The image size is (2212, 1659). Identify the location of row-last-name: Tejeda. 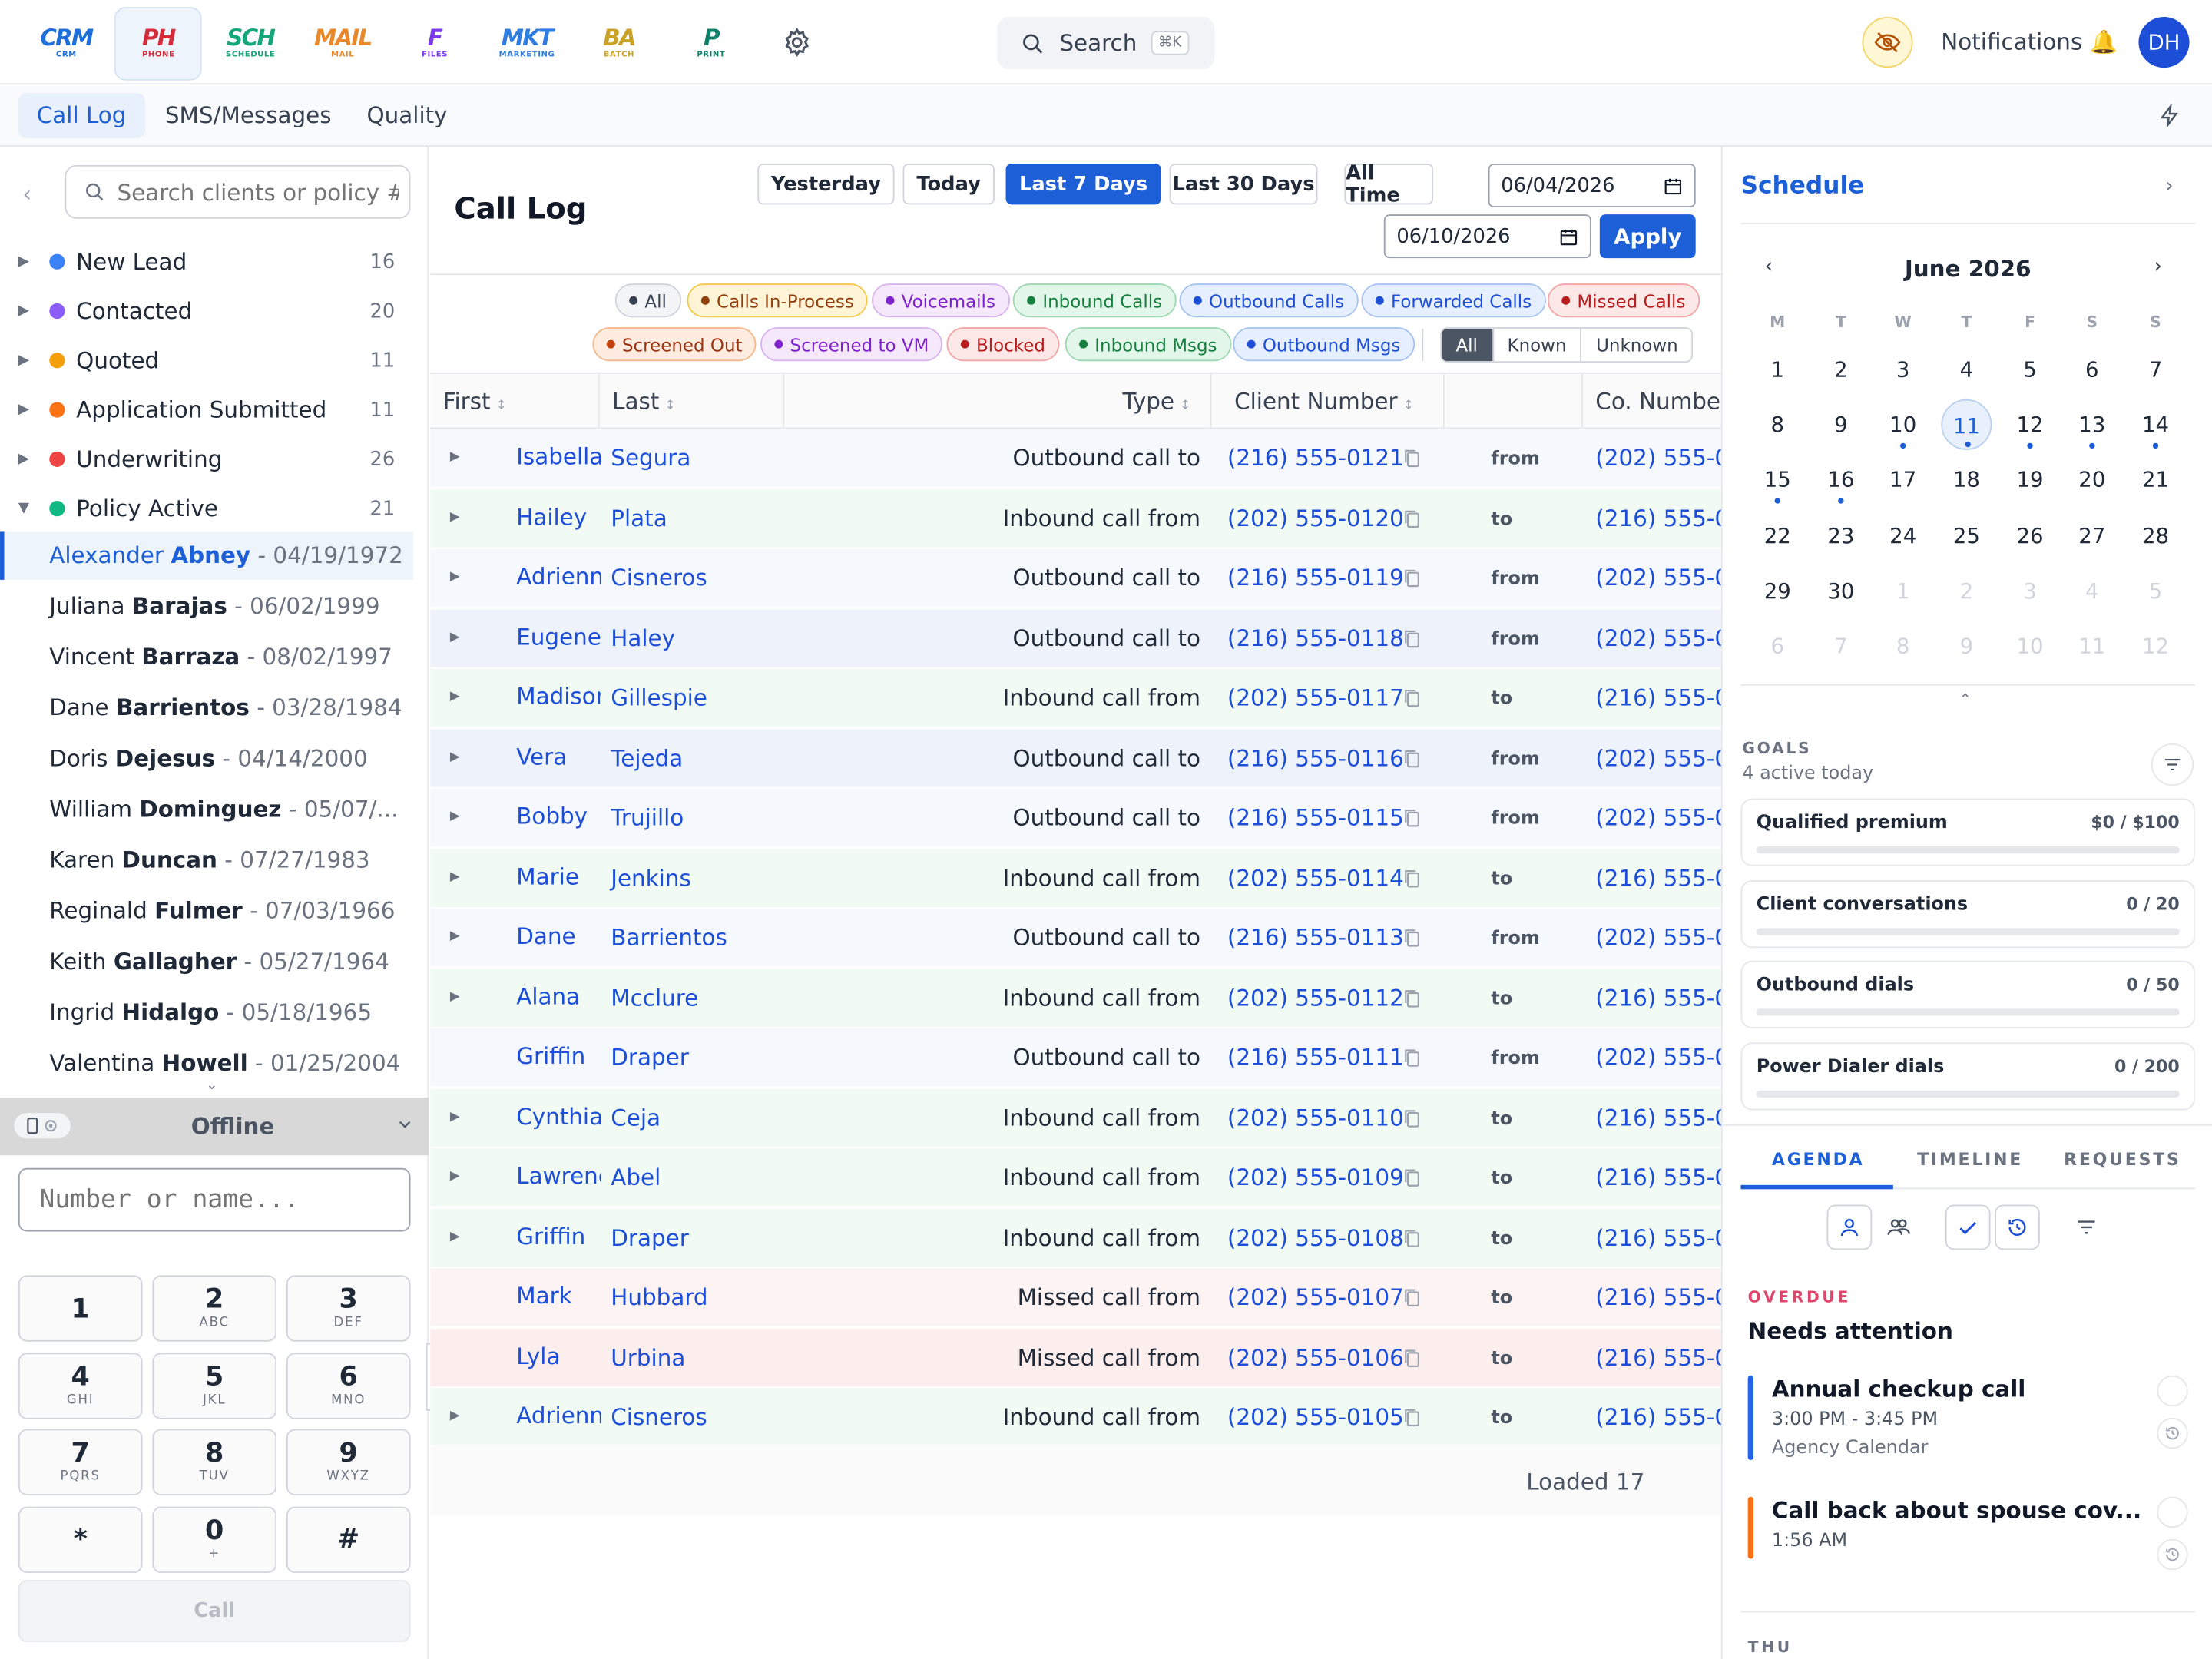
(648, 757).